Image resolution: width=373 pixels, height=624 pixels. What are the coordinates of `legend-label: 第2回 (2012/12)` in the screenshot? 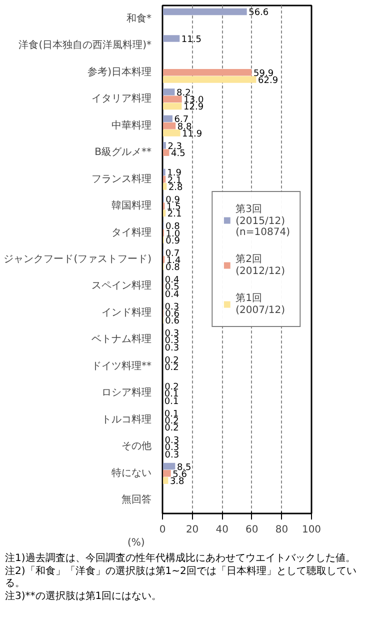 It's located at (261, 265).